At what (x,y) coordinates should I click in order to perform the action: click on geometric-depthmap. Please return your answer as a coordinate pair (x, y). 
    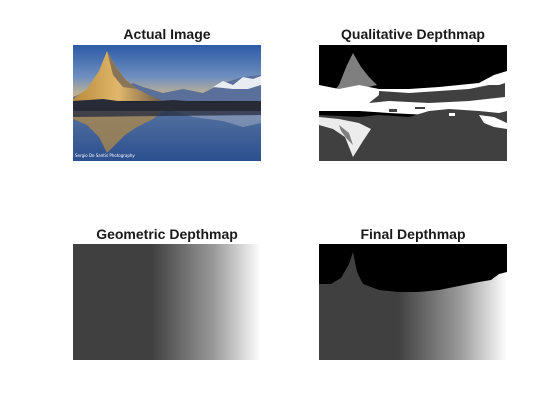
    Looking at the image, I should click on (167, 302).